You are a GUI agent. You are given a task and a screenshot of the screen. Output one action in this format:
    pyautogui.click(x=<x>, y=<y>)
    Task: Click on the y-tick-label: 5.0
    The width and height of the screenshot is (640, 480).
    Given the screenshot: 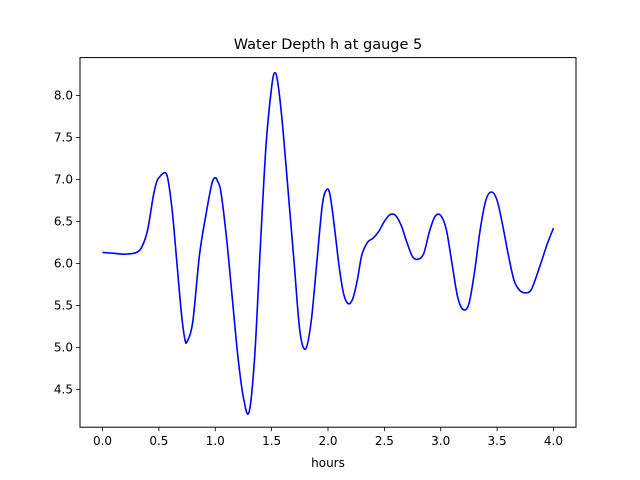 What is the action you would take?
    pyautogui.click(x=63, y=347)
    